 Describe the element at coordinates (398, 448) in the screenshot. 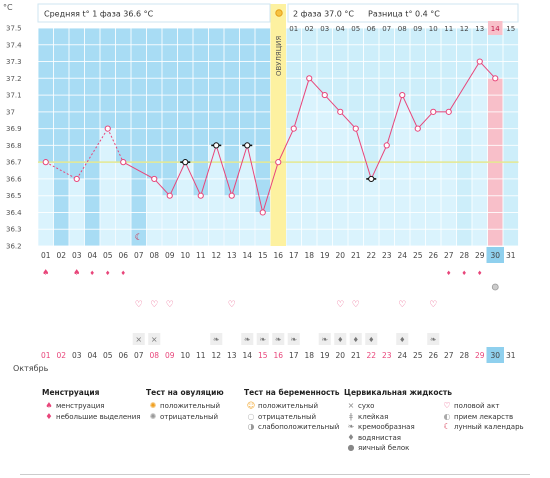

I see `legend-item: ● яичный белок` at that location.